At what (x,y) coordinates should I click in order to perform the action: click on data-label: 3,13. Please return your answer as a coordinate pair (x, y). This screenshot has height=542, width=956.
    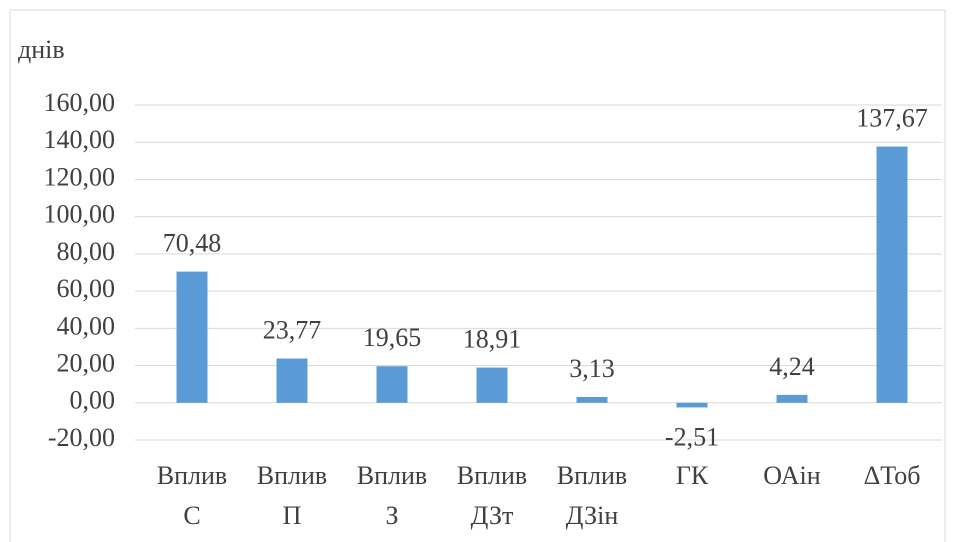
    Looking at the image, I should click on (592, 368).